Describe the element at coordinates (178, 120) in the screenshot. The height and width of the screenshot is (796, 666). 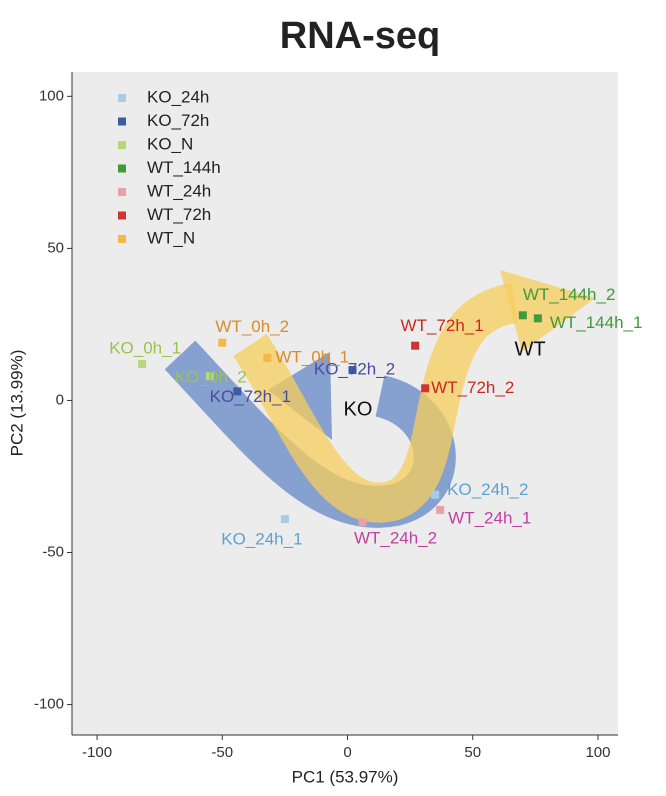
I see `legend-label: KO_72h` at that location.